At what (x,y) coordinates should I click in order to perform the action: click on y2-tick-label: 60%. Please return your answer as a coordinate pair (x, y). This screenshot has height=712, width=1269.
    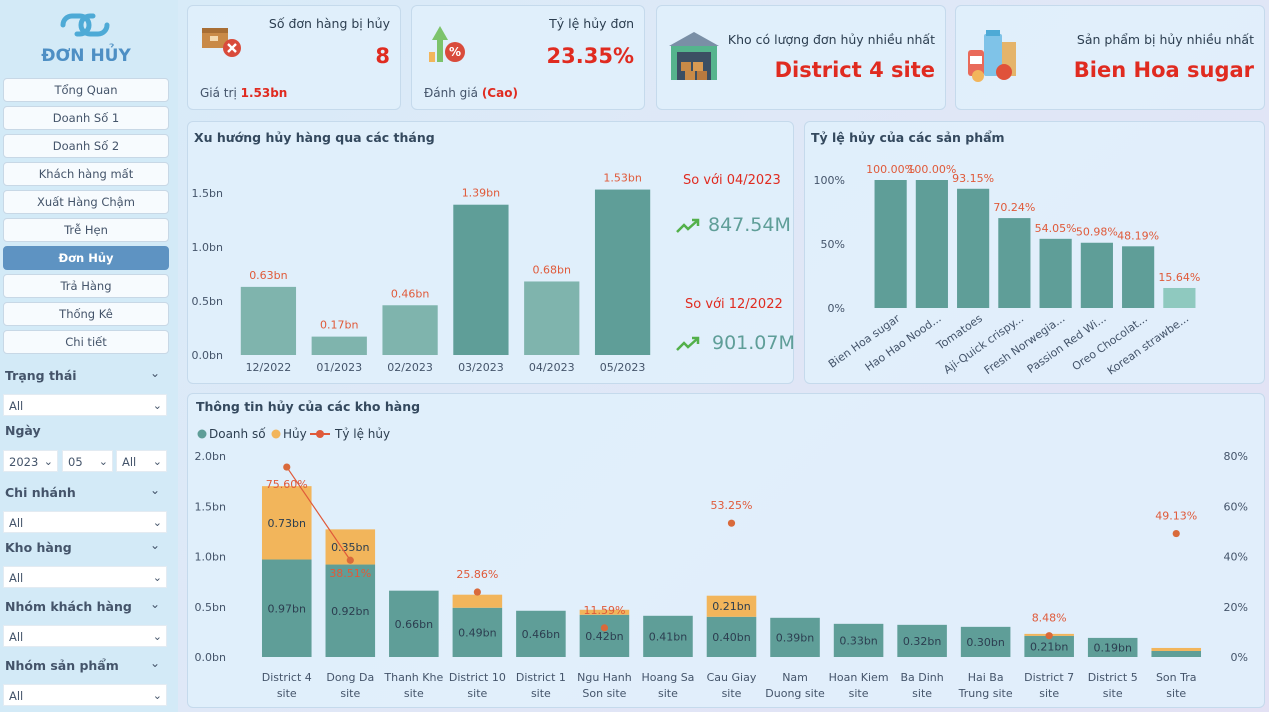
    Looking at the image, I should click on (1236, 506).